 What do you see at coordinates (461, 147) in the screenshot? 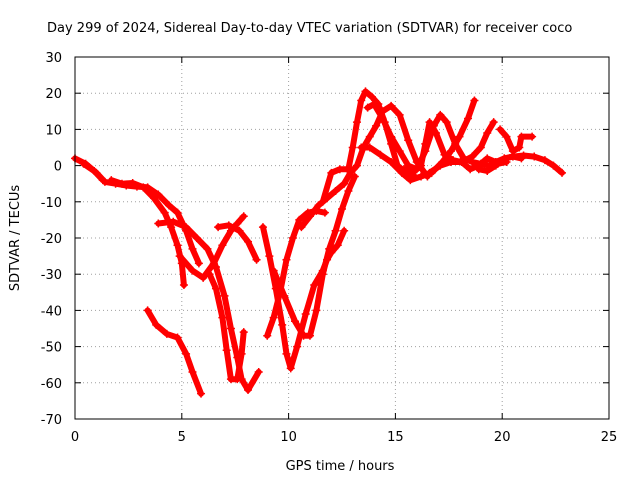
I see `series-sat-q` at bounding box center [461, 147].